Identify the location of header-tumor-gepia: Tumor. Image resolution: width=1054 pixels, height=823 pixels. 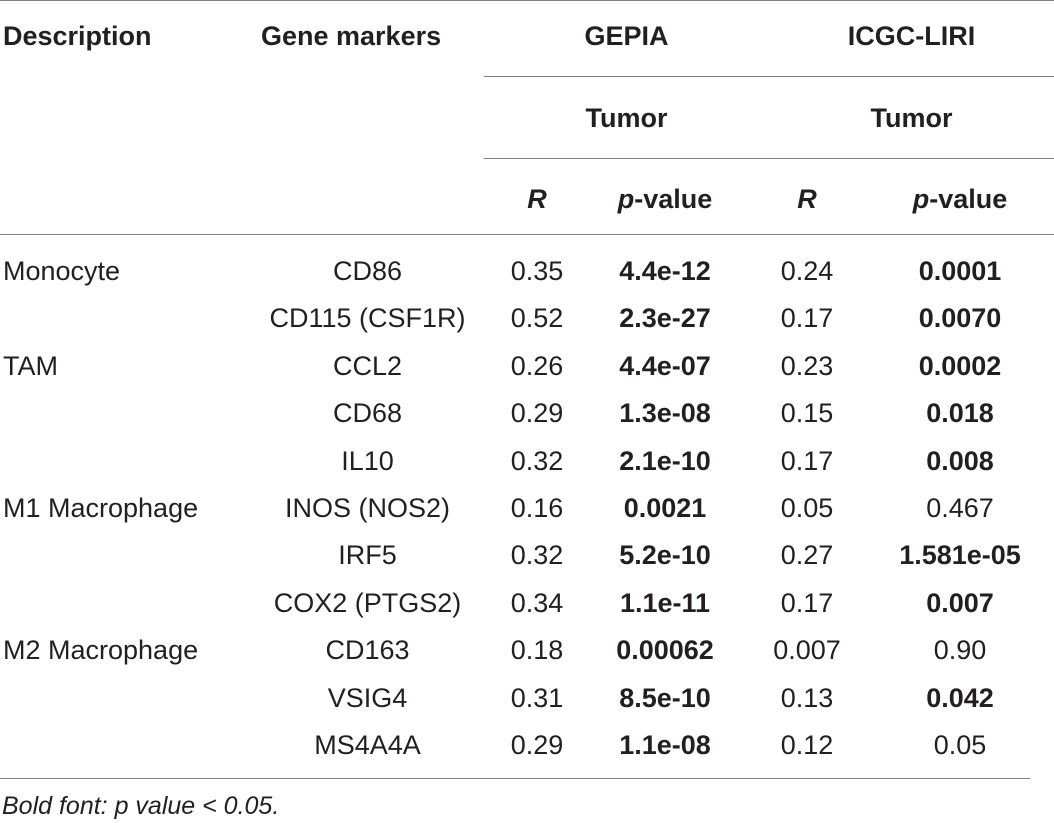
(626, 118).